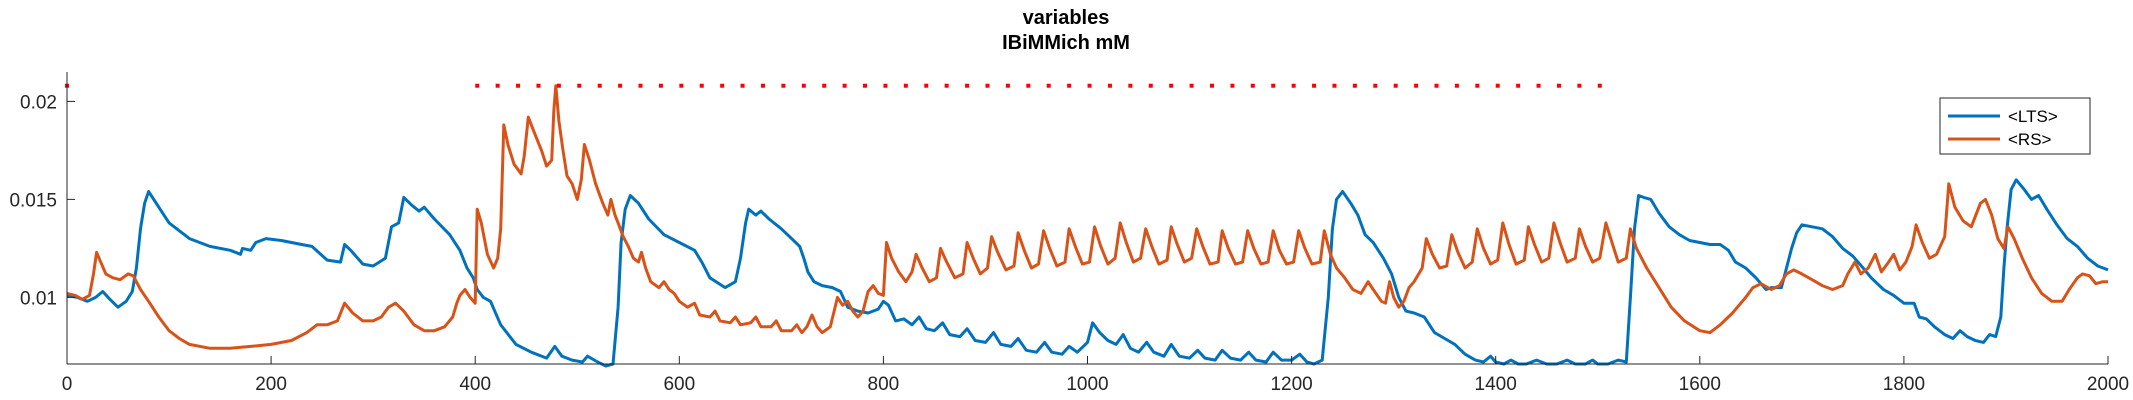  I want to click on legend-label-lts: <LTS>, so click(2033, 116).